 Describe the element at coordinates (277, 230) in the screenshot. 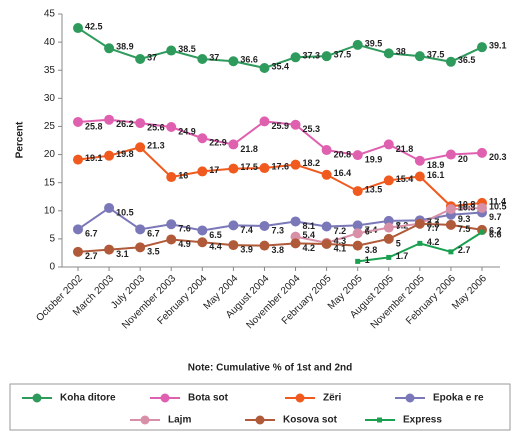

I see `value-label: 7.3` at that location.